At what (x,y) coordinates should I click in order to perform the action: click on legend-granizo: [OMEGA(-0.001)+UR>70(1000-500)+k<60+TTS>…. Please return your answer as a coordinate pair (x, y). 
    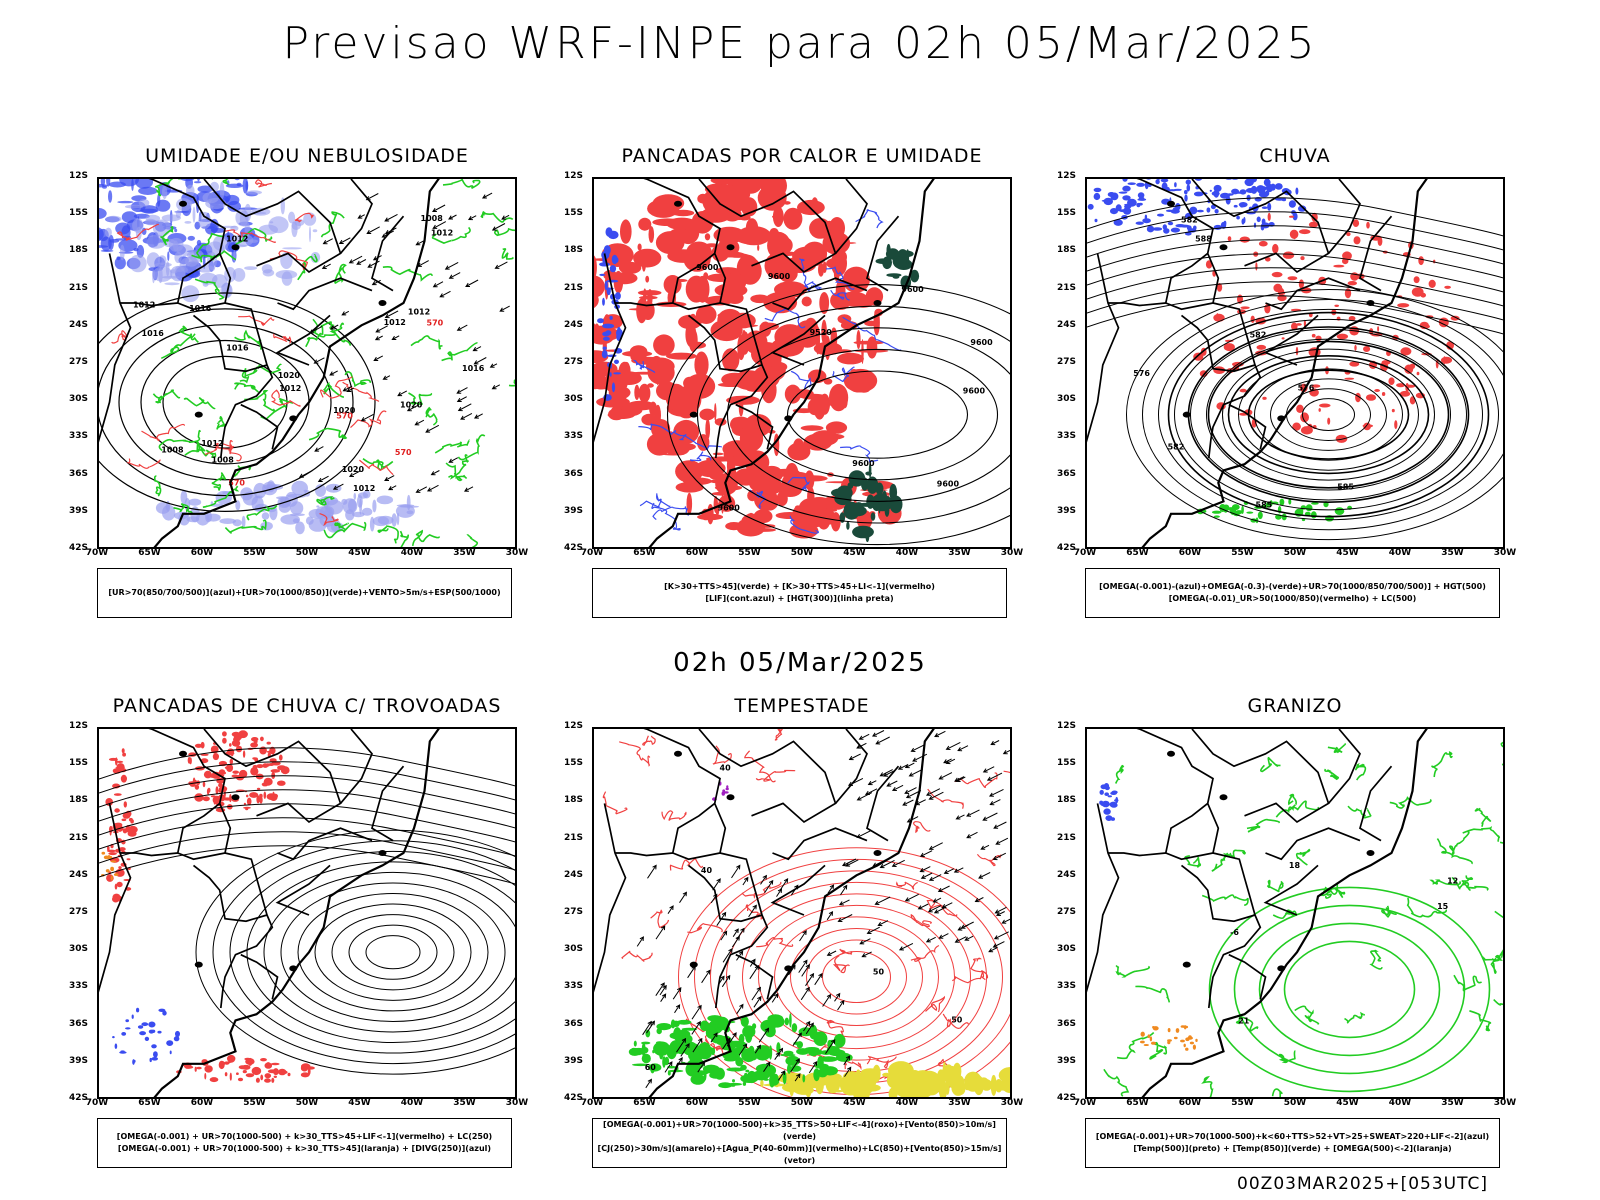
    Looking at the image, I should click on (1292, 1143).